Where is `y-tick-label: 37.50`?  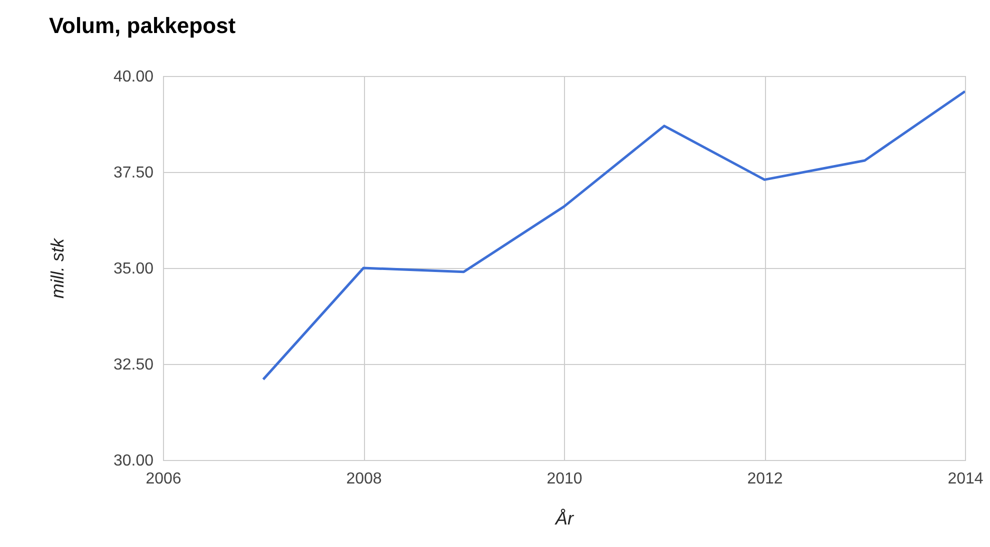 y-tick-label: 37.50 is located at coordinates (133, 173).